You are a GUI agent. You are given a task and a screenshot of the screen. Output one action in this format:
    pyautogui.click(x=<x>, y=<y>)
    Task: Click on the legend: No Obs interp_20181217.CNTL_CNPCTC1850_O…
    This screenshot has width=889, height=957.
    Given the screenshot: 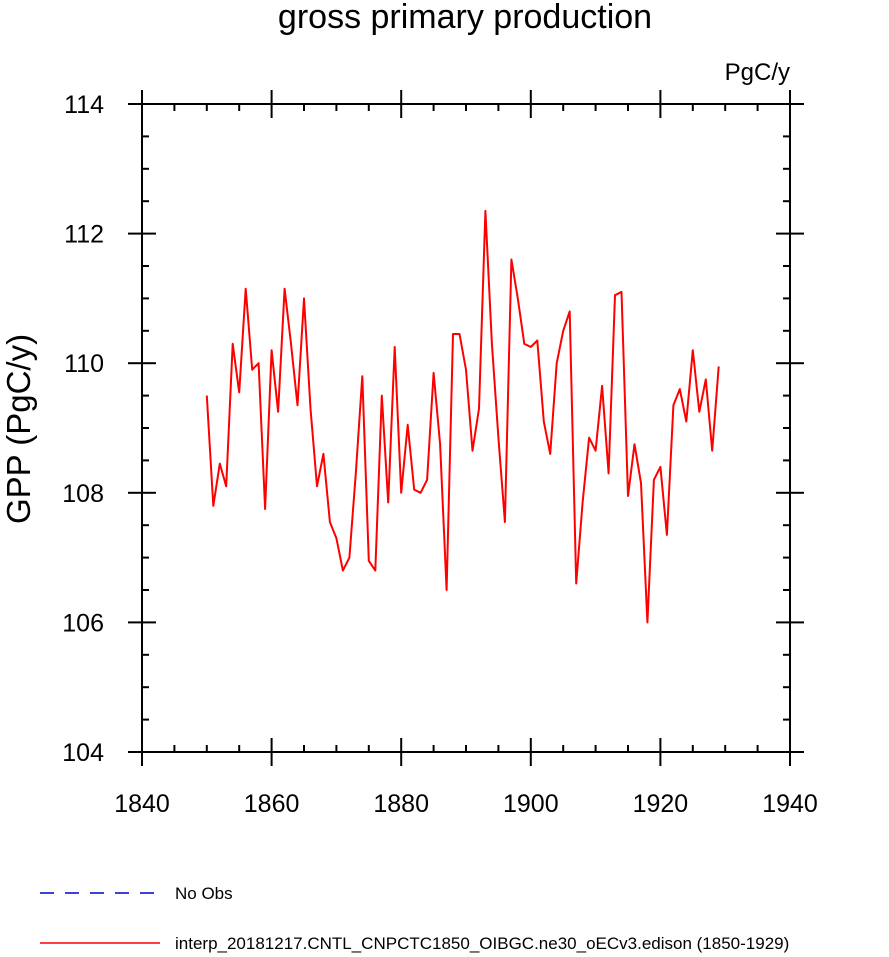 What is the action you would take?
    pyautogui.click(x=414, y=918)
    